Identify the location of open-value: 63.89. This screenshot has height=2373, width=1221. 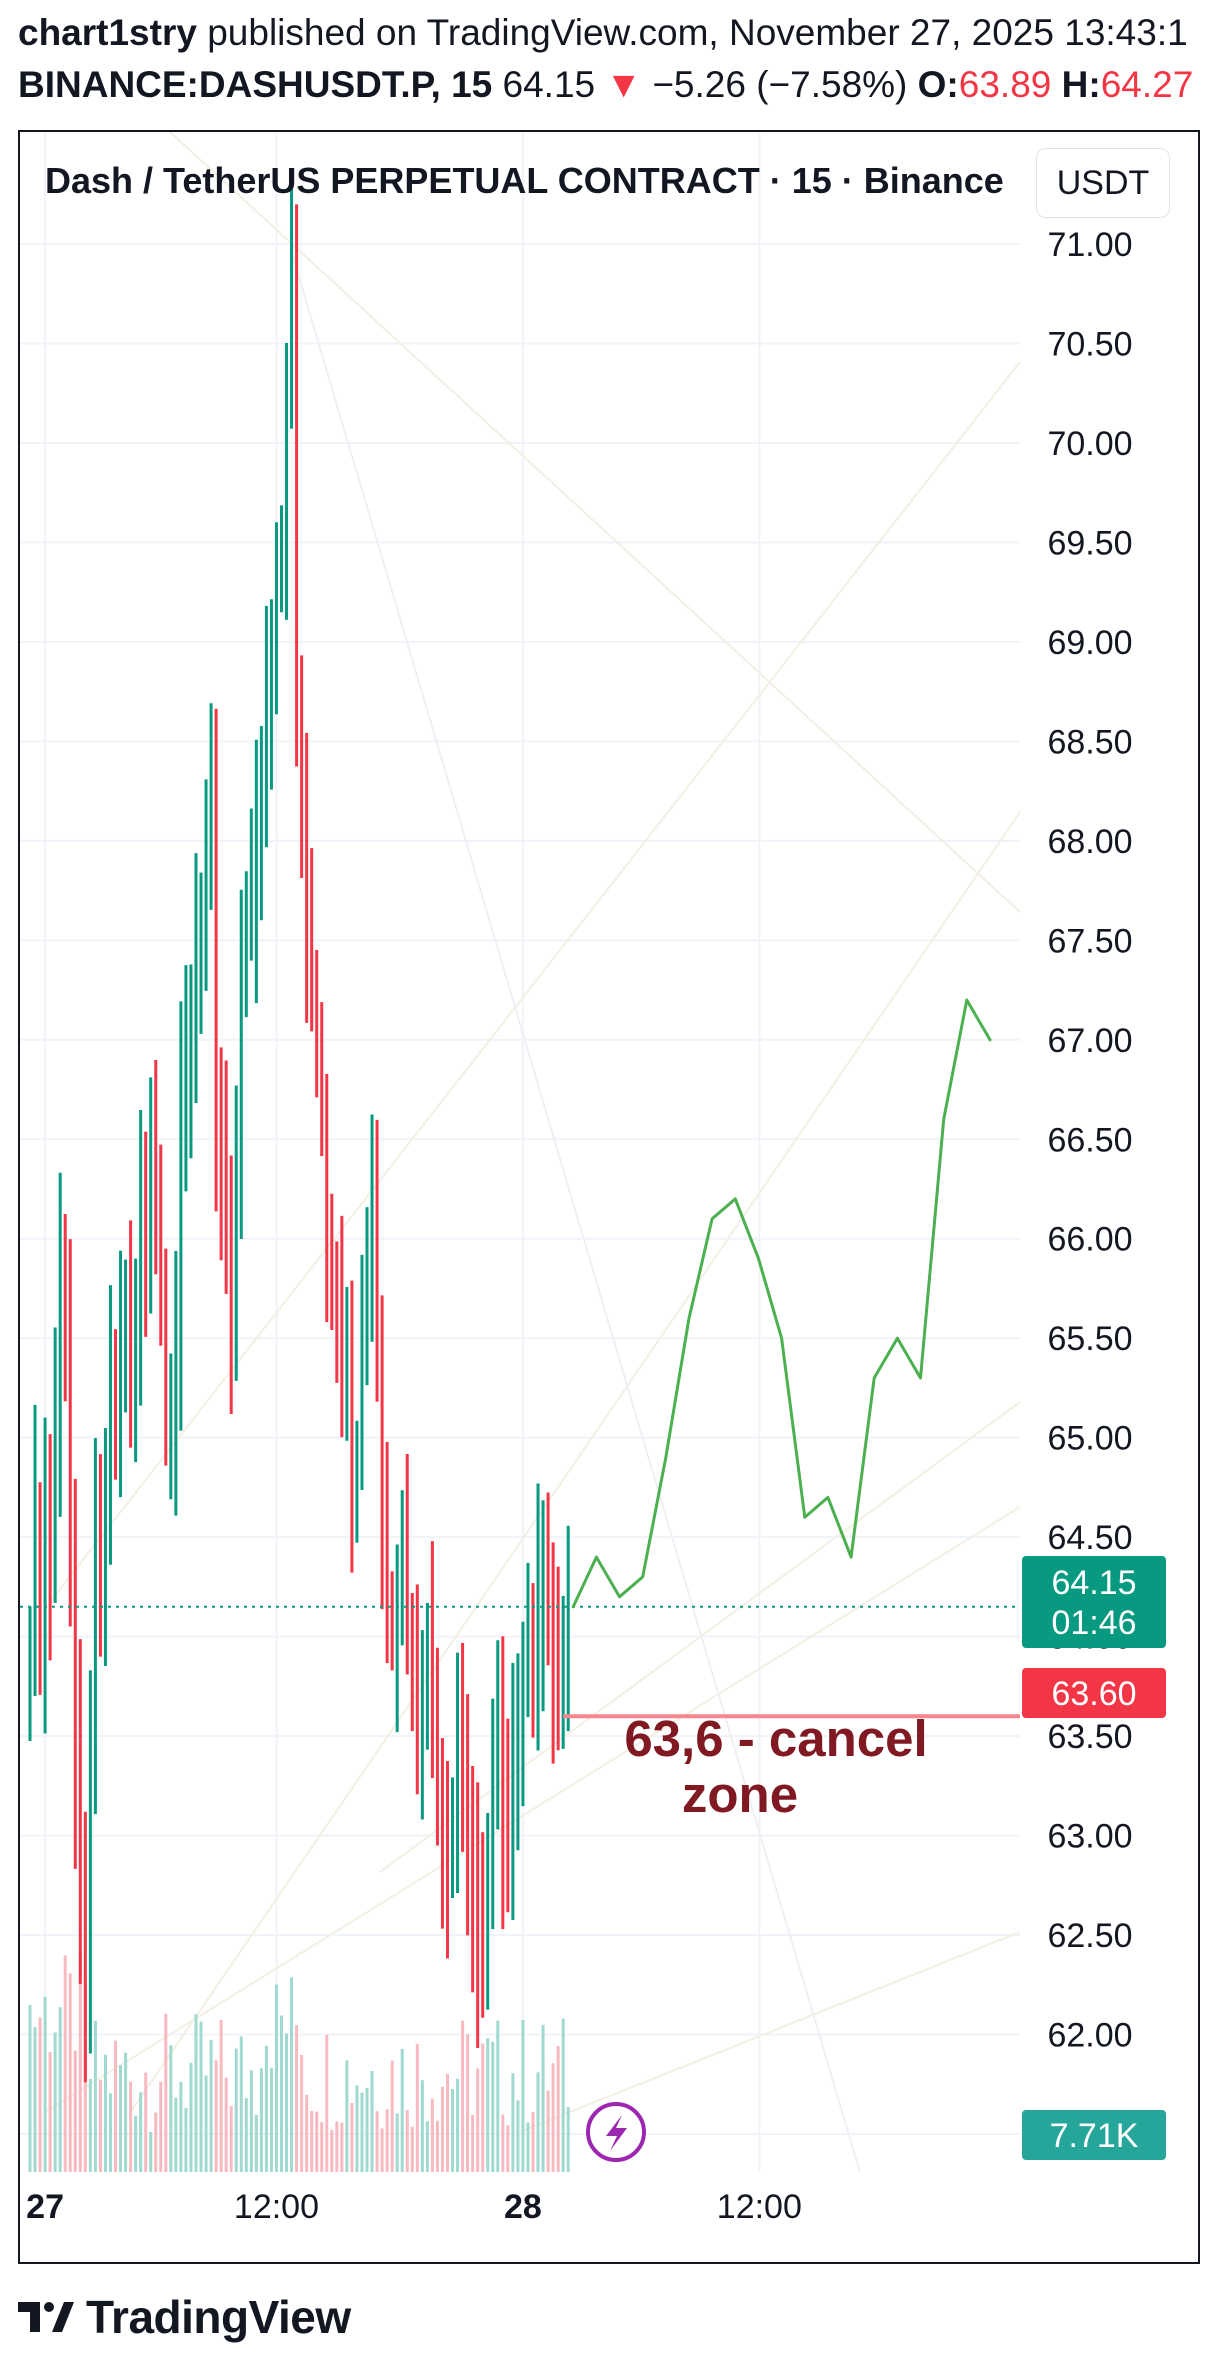
(1005, 84).